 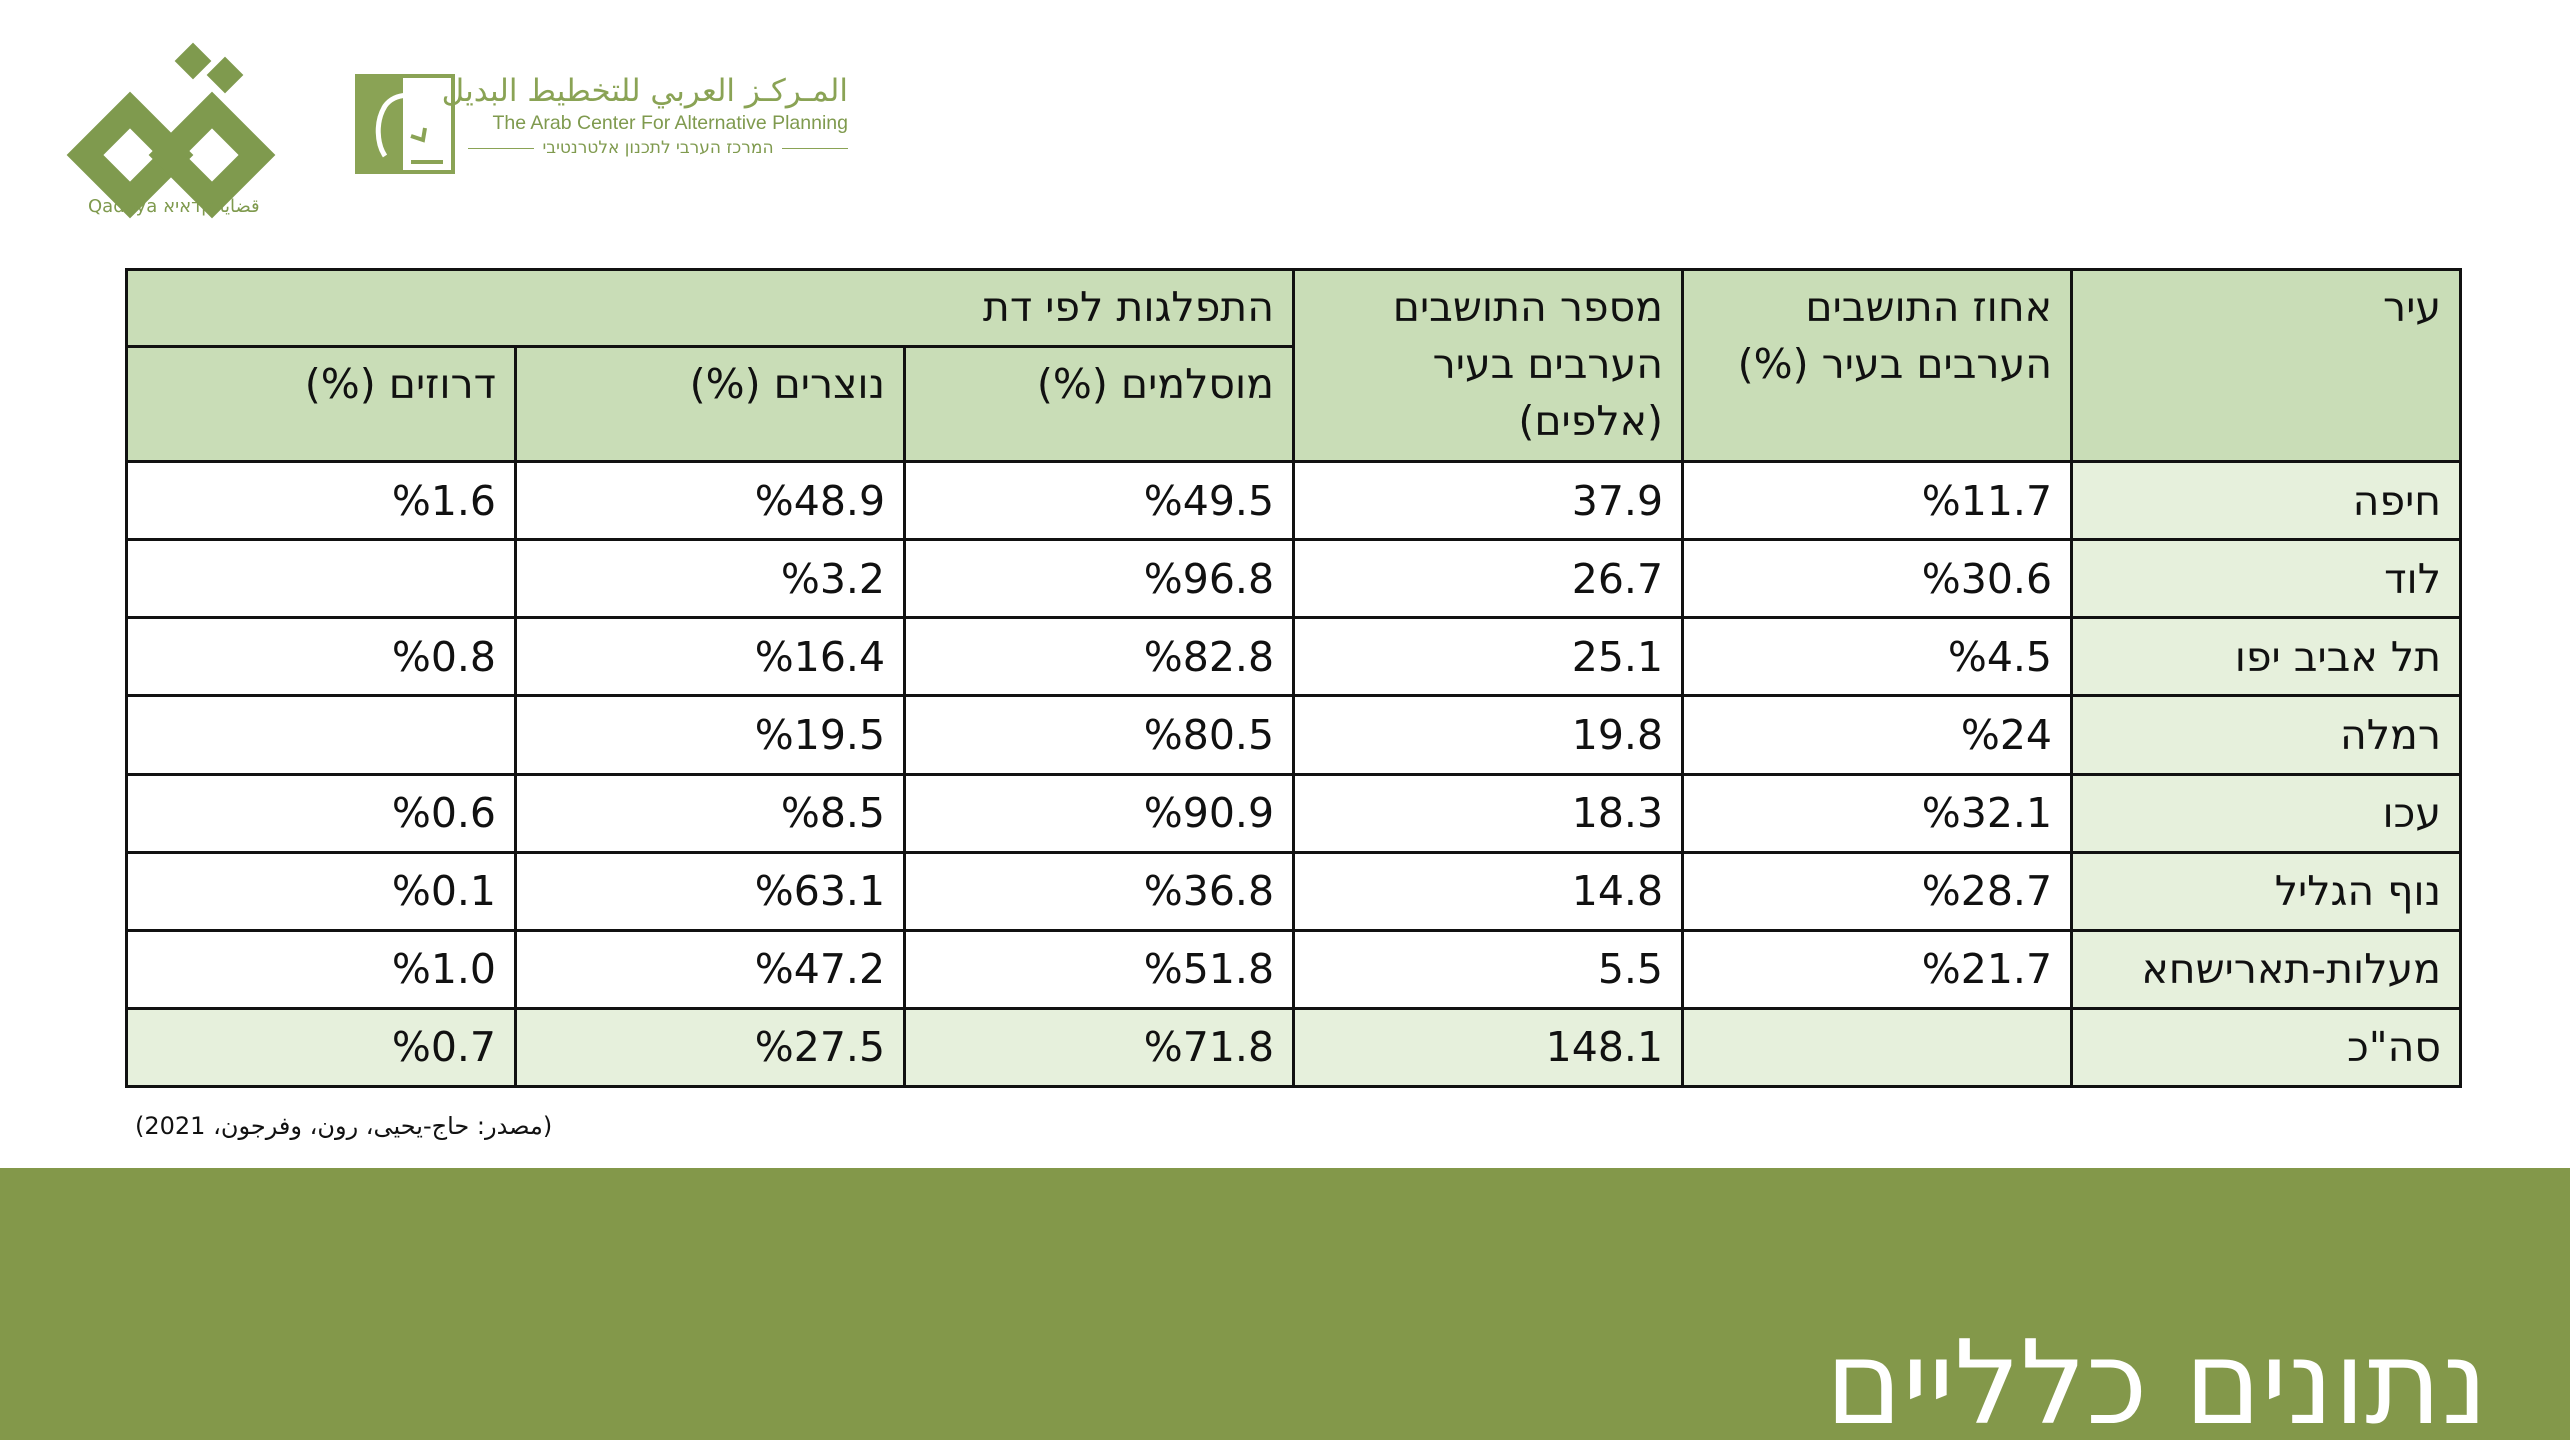 I want to click on cell-arab-count: 37.9, so click(x=1488, y=500).